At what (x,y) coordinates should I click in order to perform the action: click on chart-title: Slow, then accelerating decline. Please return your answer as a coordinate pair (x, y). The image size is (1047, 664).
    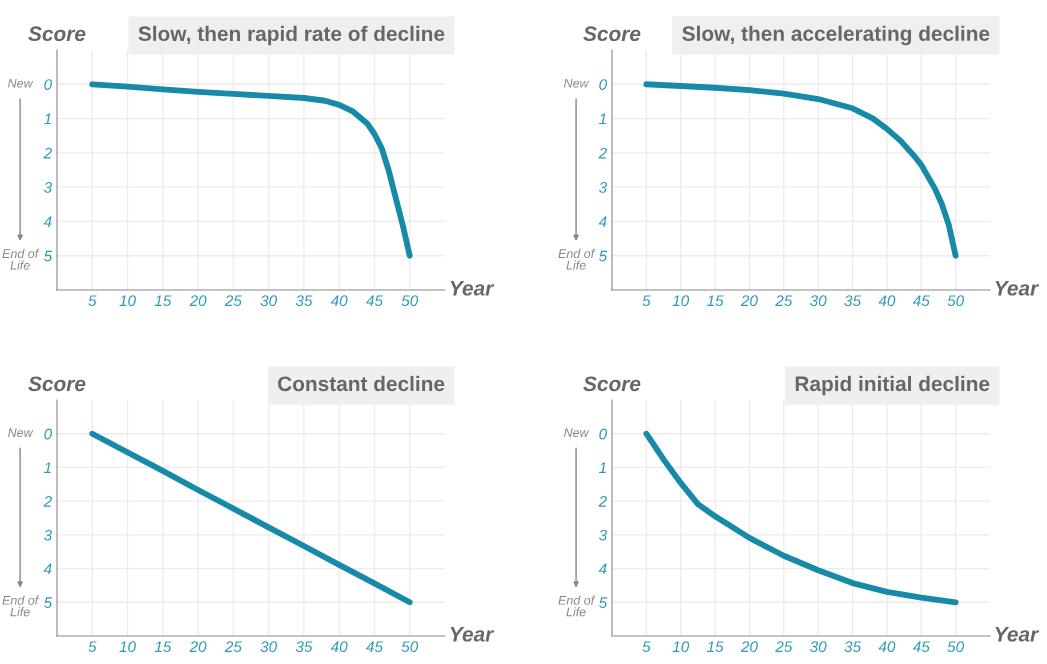
    Looking at the image, I should click on (836, 35).